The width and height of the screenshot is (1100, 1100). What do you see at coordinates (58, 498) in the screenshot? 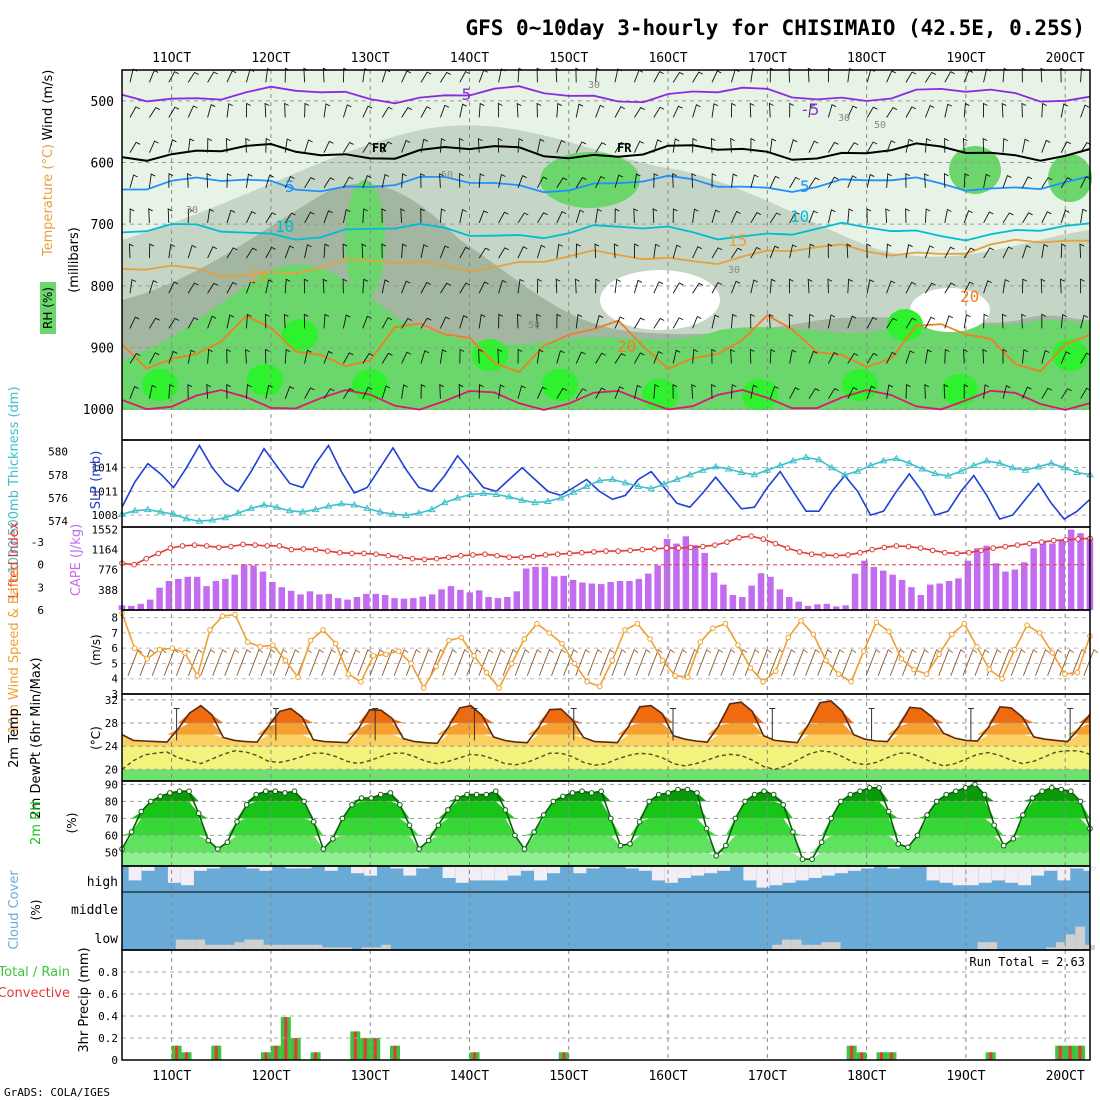
I see `thick-tick-576: 576` at bounding box center [58, 498].